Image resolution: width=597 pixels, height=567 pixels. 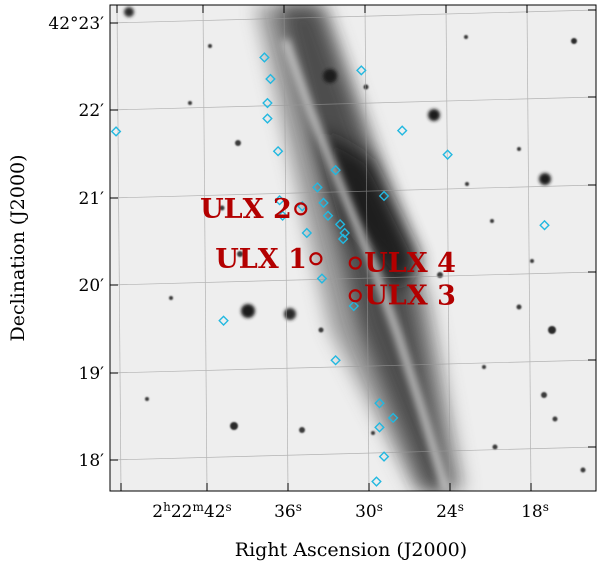 What do you see at coordinates (288, 511) in the screenshot?
I see `x-tick-label-36s: 36s` at bounding box center [288, 511].